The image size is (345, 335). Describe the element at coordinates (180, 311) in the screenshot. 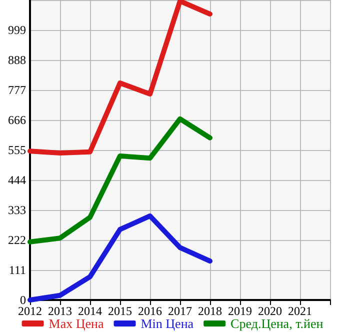

I see `x-tick-label: 2017` at that location.